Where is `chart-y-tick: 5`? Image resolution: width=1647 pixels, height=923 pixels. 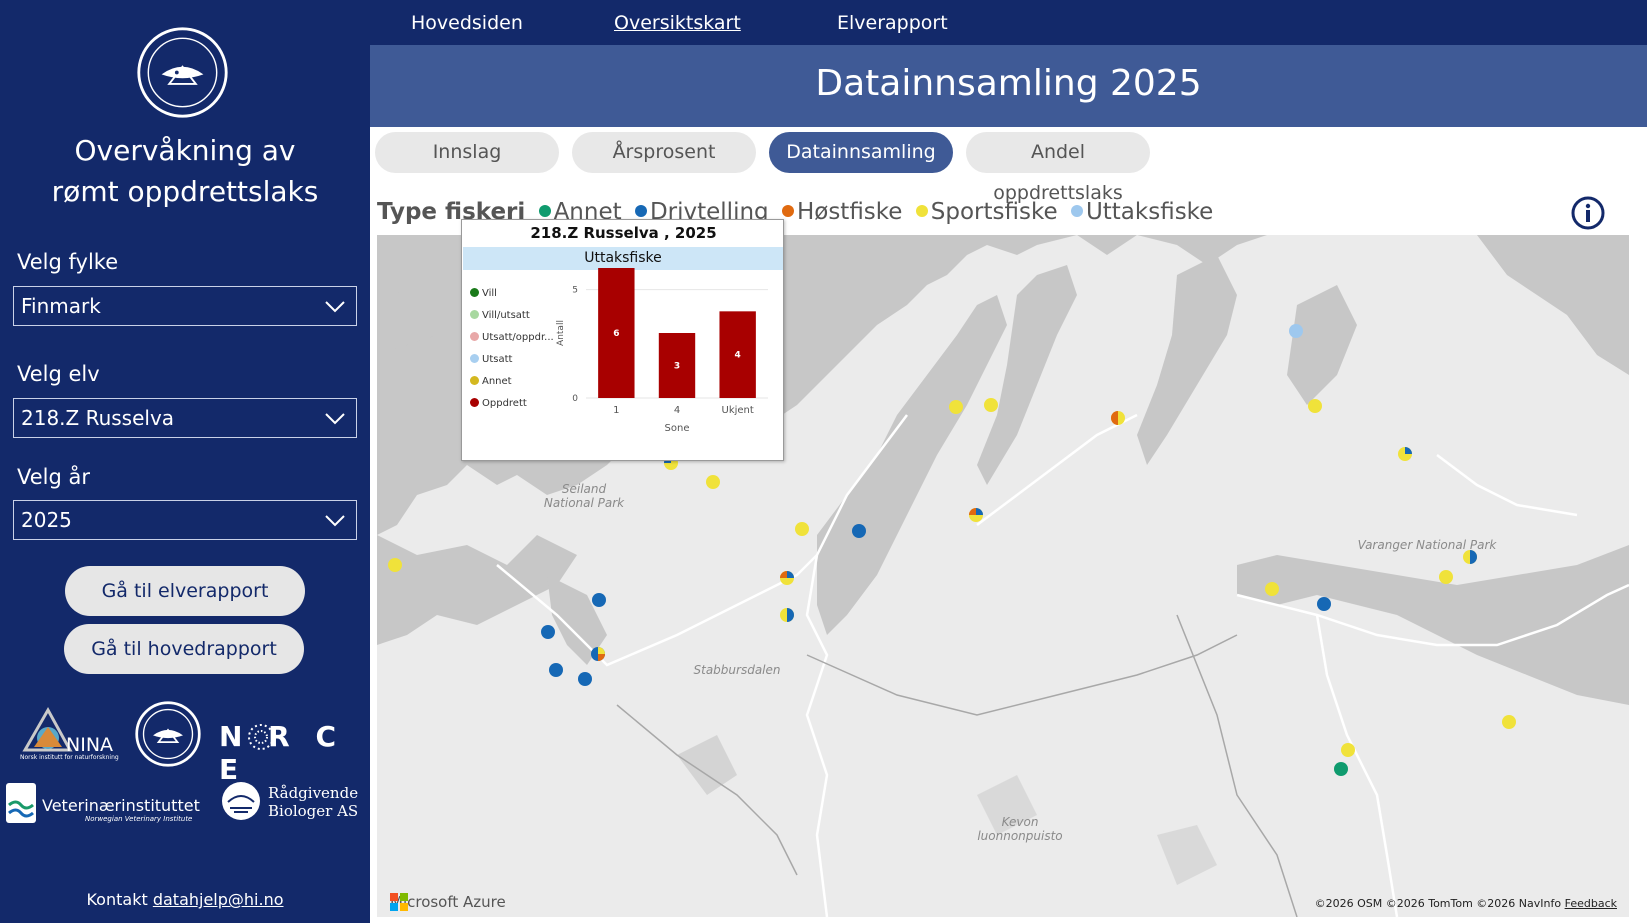
chart-y-tick: 5 is located at coordinates (575, 291).